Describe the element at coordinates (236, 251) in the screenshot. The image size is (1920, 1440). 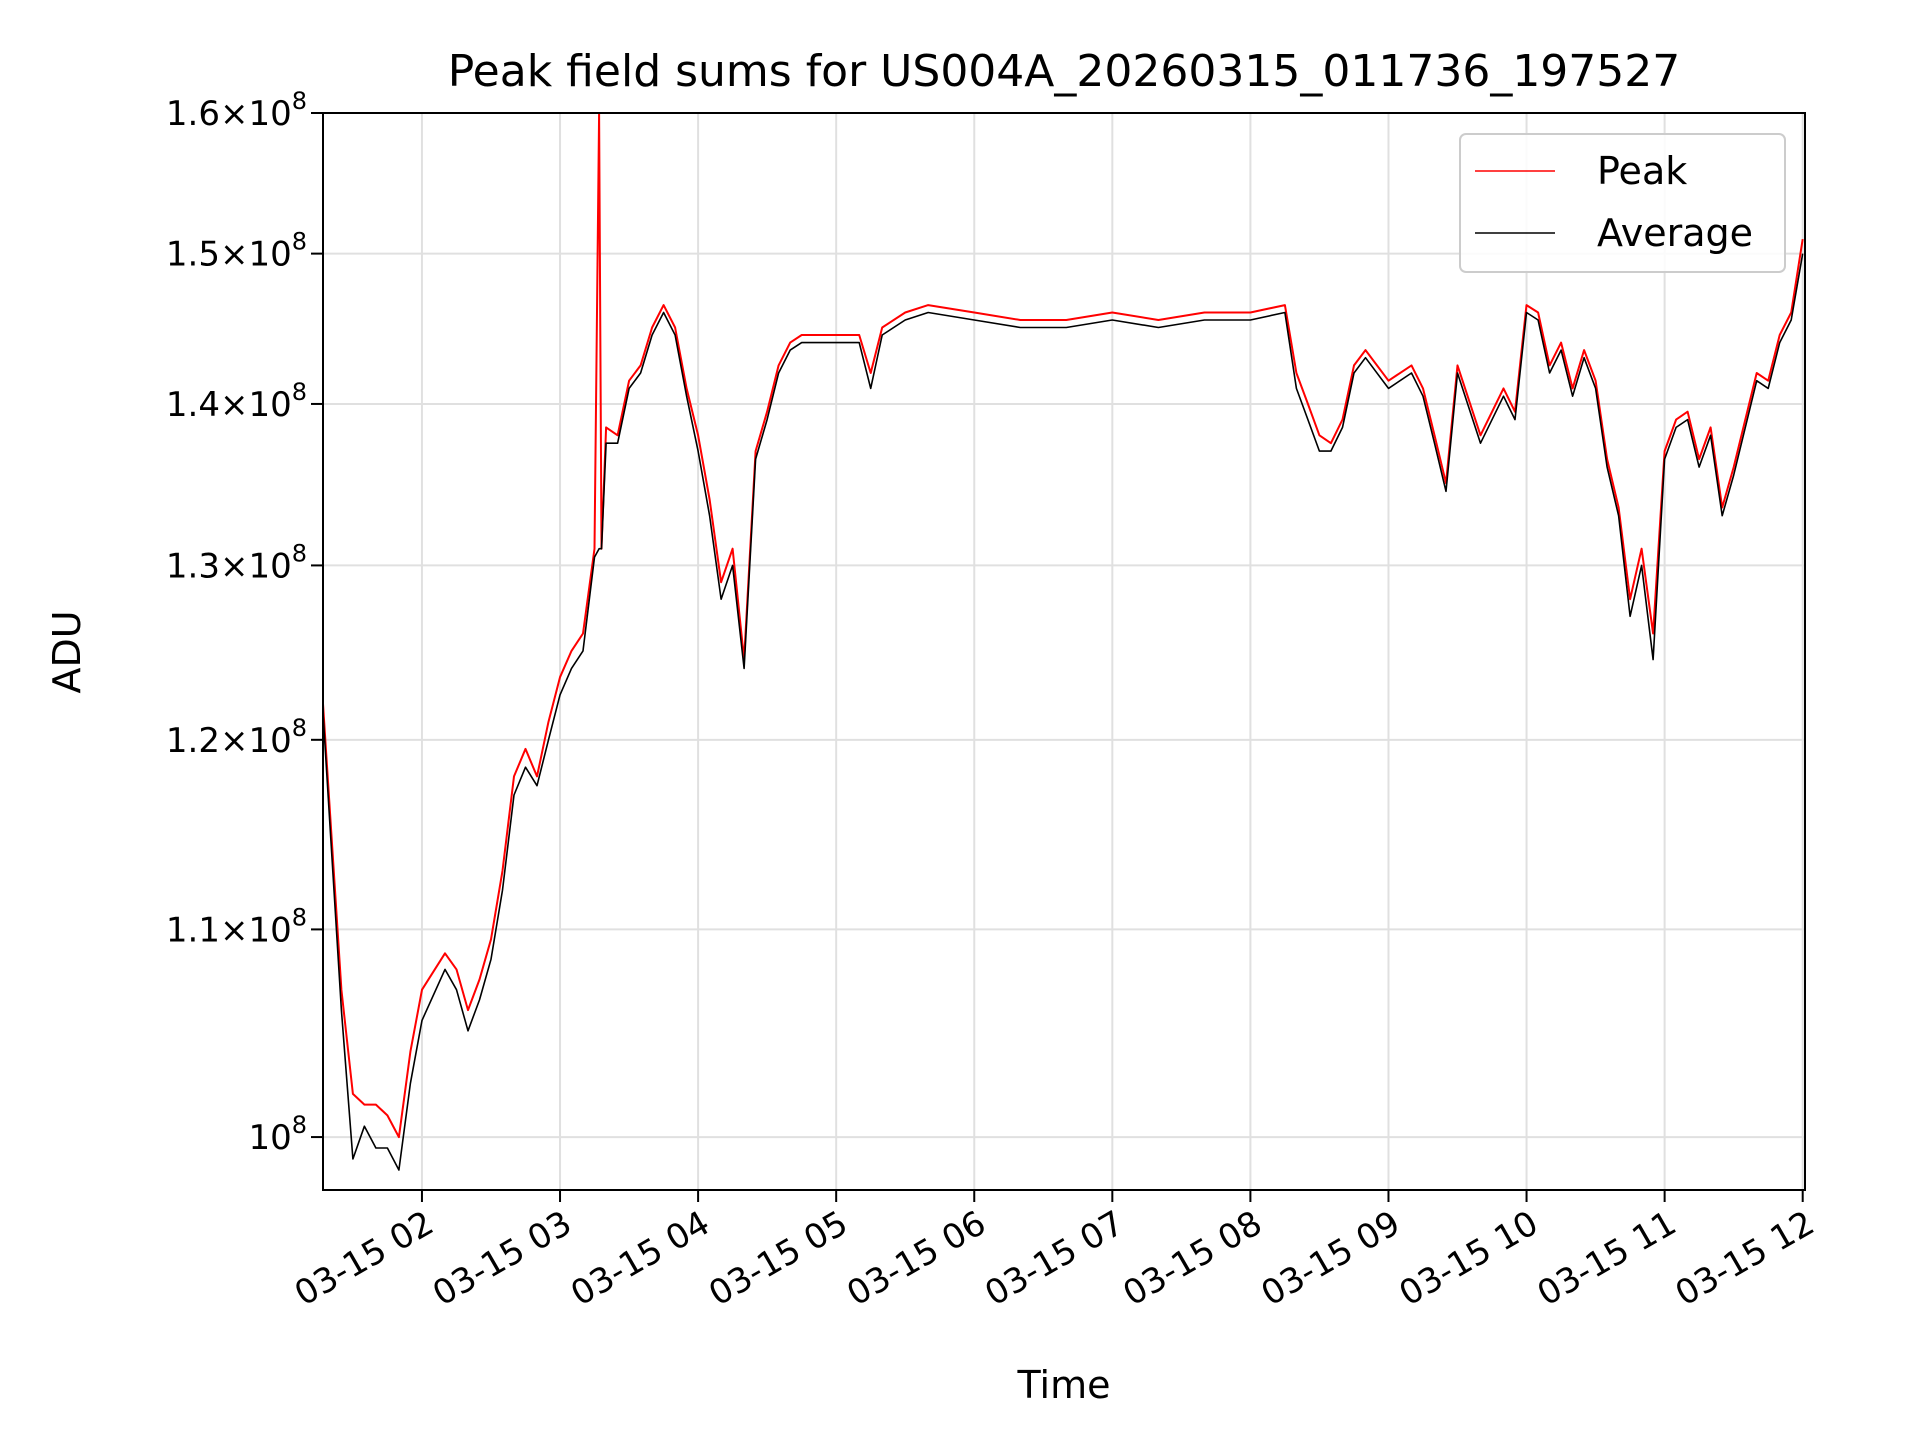
I see `y-tick-label: 1.5×108` at that location.